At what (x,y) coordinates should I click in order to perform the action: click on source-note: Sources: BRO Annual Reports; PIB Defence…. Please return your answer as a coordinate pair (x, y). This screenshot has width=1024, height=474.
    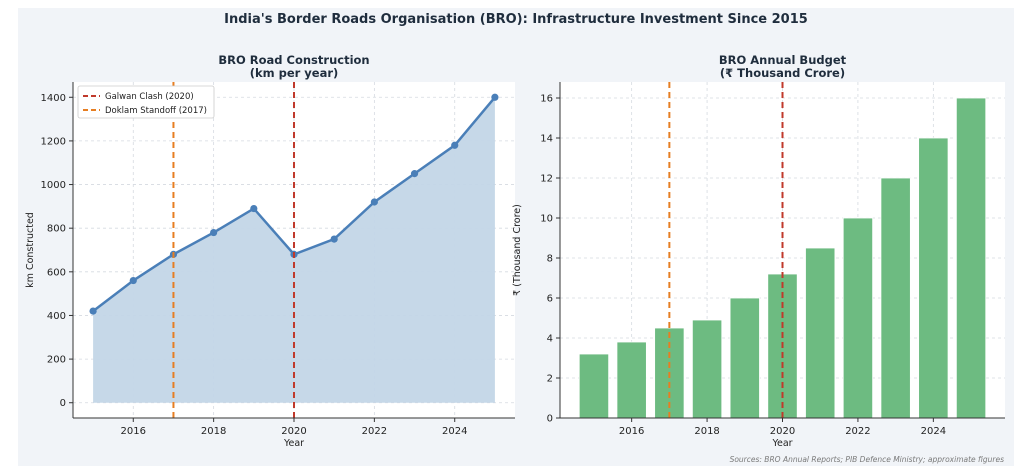
    Looking at the image, I should click on (866, 459).